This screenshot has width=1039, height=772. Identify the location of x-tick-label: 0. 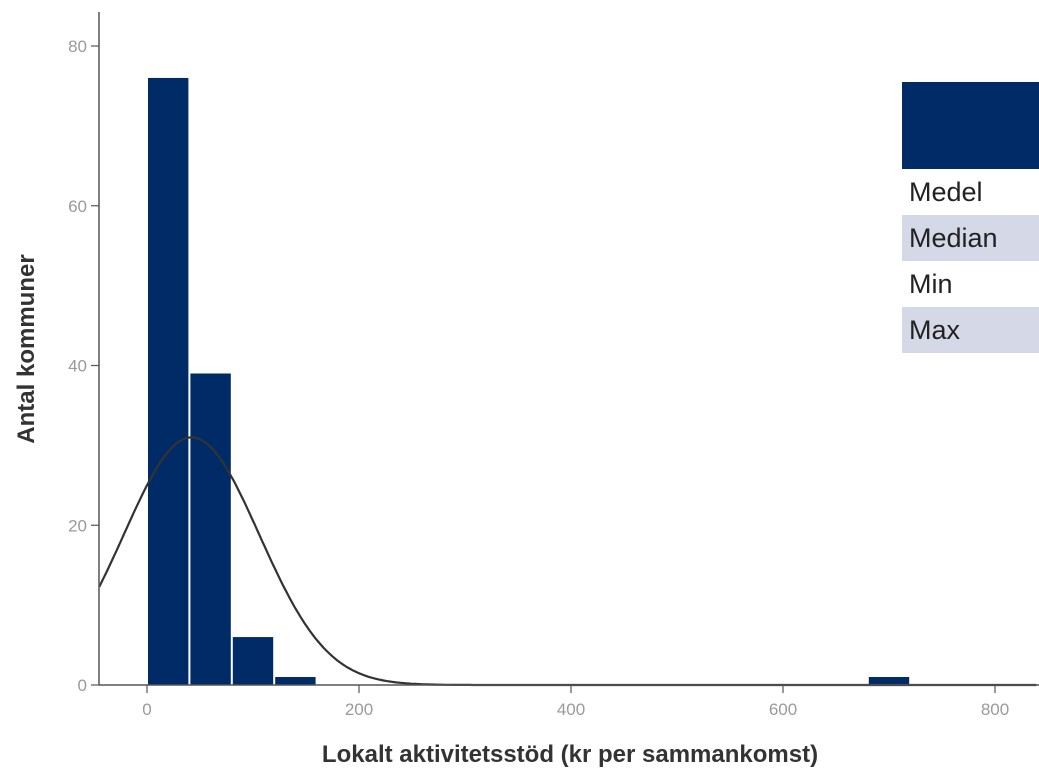
(146, 709).